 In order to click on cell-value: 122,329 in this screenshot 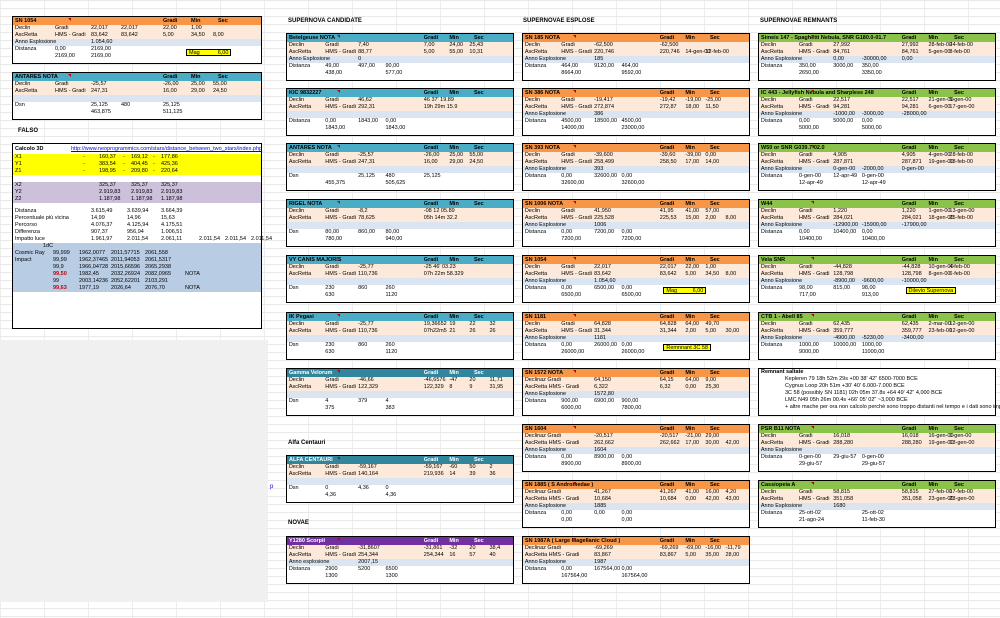, I will do `click(368, 387)`.